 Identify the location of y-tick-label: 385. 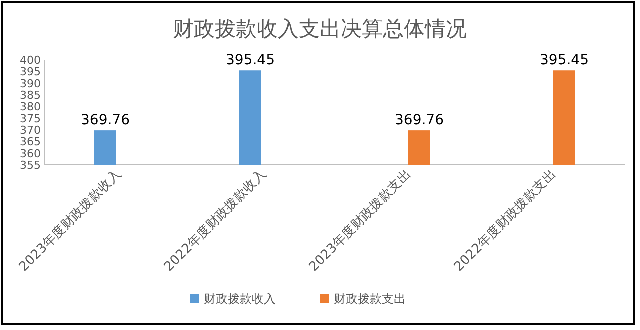
(30, 95).